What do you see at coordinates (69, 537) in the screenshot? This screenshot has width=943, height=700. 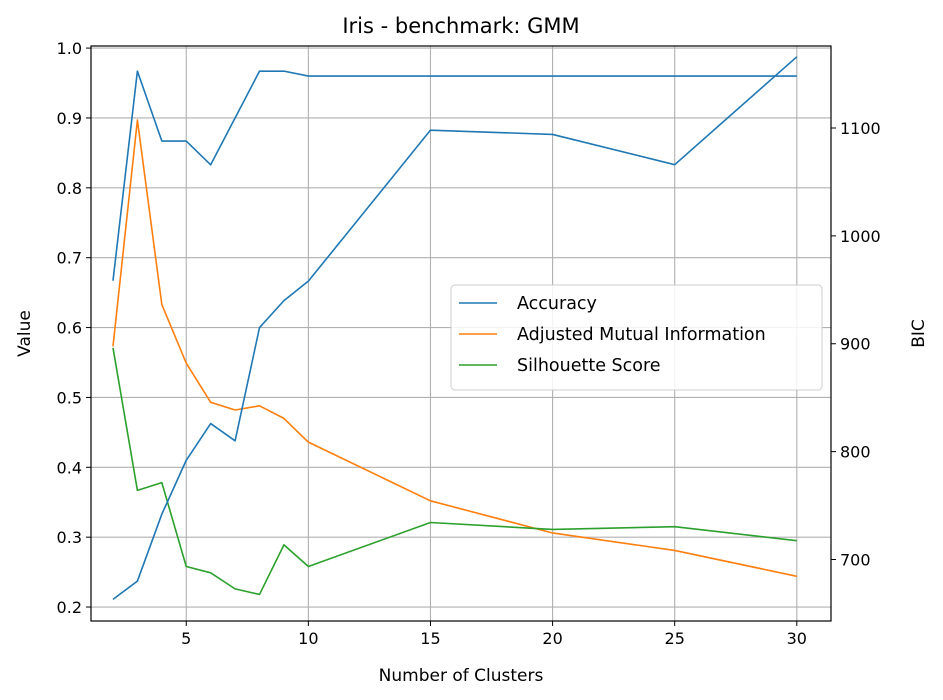 I see `y-tick-label: 0.3` at bounding box center [69, 537].